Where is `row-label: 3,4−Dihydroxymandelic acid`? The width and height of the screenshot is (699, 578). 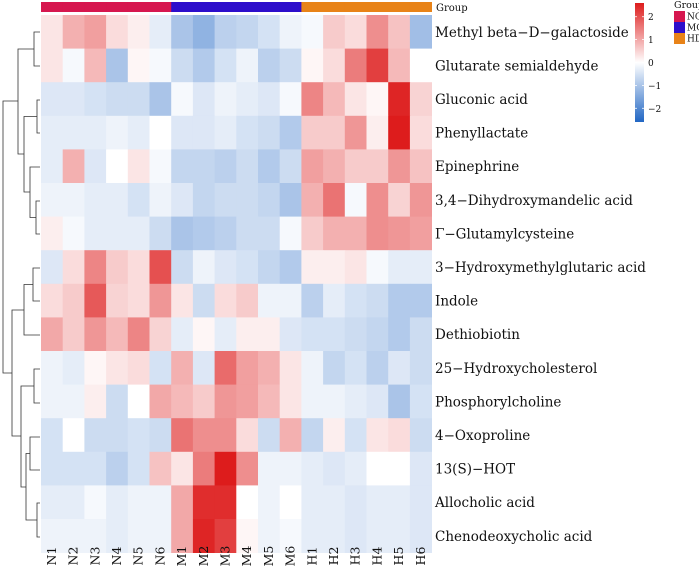 row-label: 3,4−Dihydroxymandelic acid is located at coordinates (534, 201).